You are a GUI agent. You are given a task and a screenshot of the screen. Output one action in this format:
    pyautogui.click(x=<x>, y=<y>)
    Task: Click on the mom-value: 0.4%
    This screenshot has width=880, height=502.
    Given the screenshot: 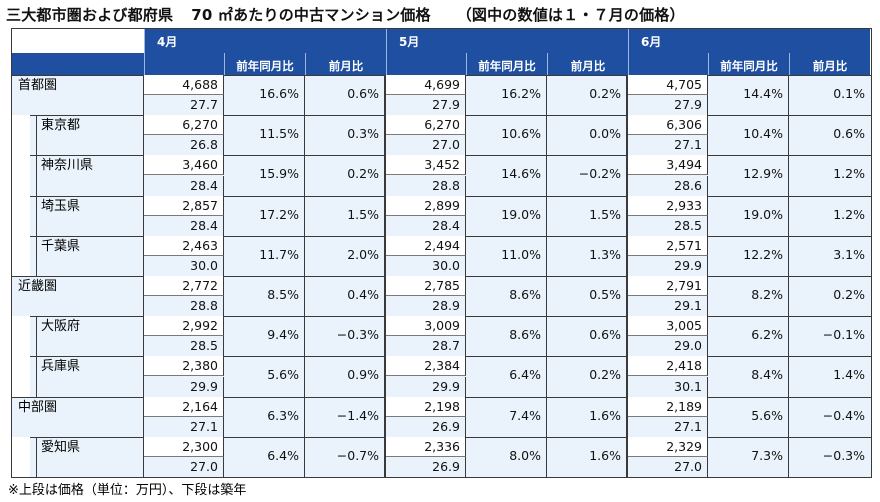 What is the action you would take?
    pyautogui.click(x=345, y=296)
    